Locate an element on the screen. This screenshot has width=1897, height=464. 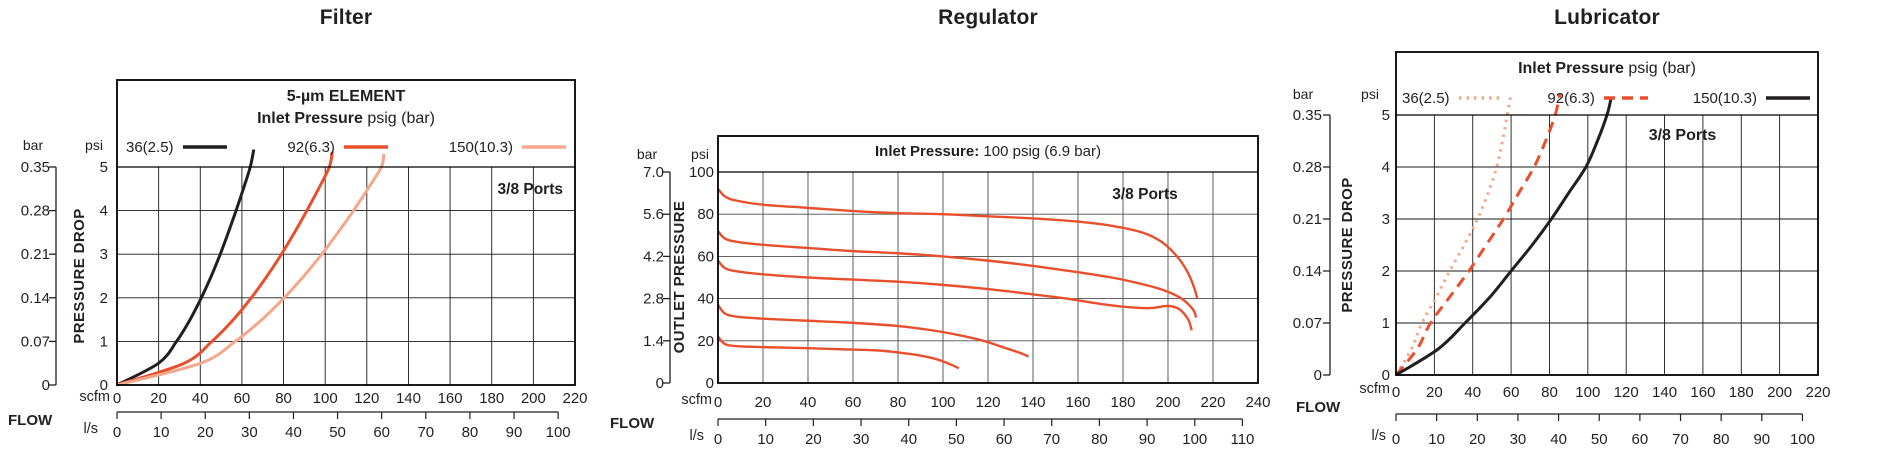
svg-text: 4 is located at coordinates (1386, 167).